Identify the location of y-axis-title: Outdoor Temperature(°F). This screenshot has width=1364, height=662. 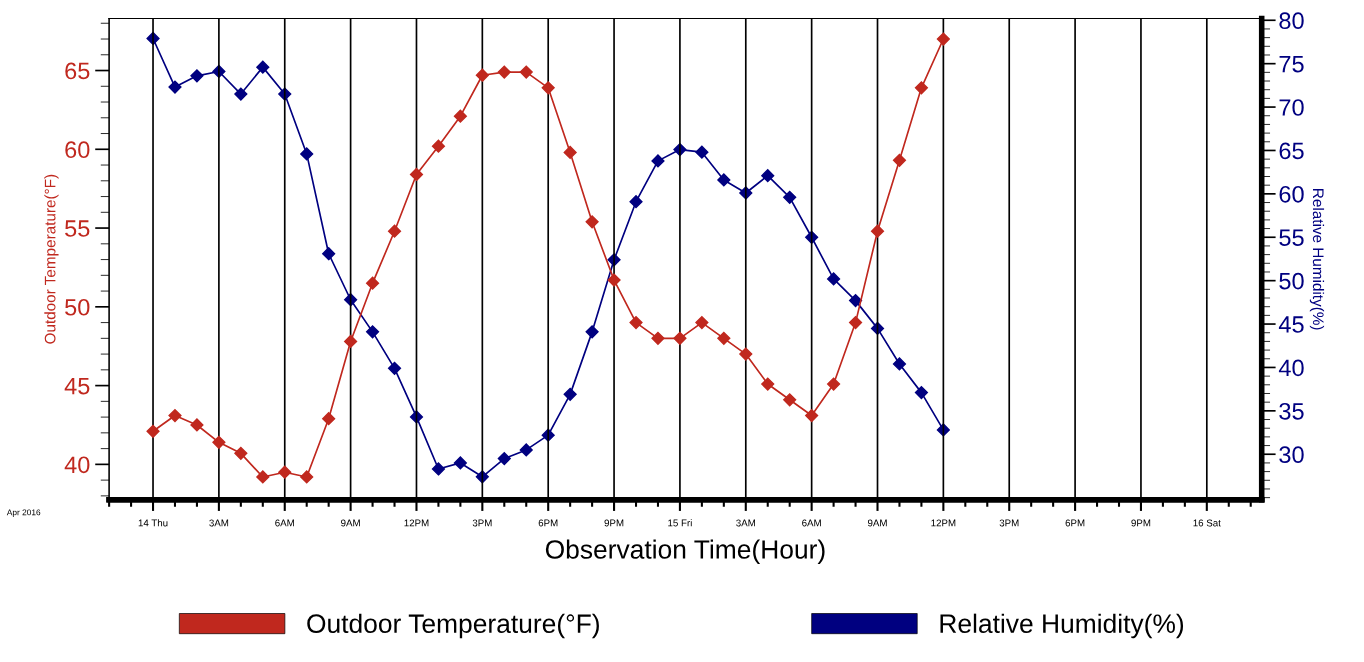
(51, 259).